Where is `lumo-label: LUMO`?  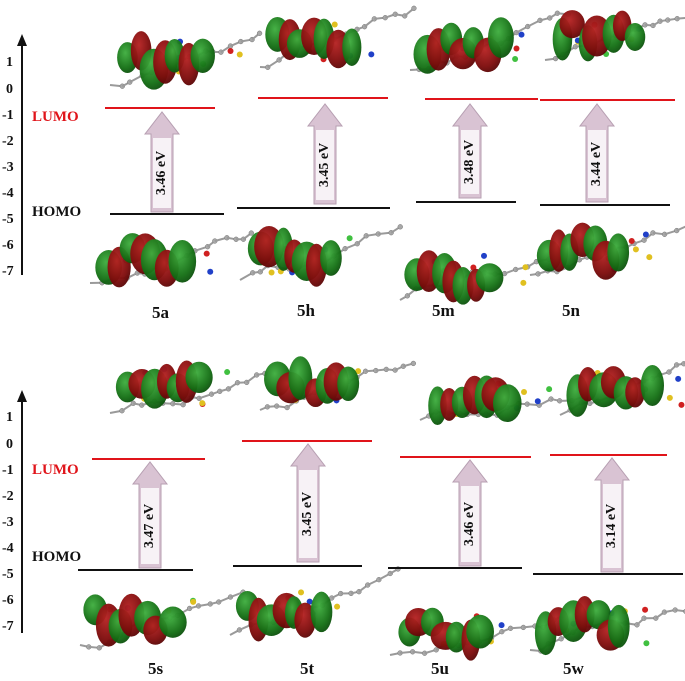
lumo-label: LUMO is located at coordinates (55, 117).